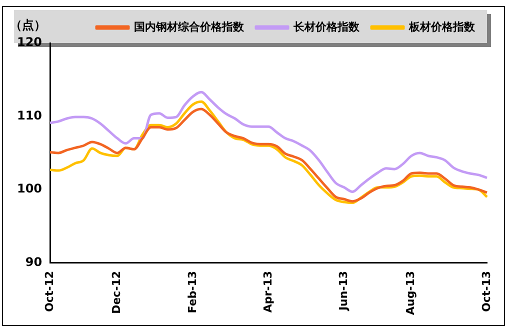 The image size is (509, 330). Describe the element at coordinates (411, 292) in the screenshot. I see `x-tick-label: Aug-13` at that location.